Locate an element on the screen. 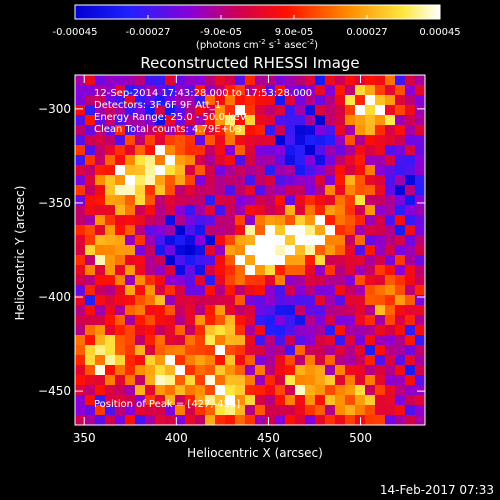  y-axis-label: Heliocentric Y (arcsec) is located at coordinates (20, 253).